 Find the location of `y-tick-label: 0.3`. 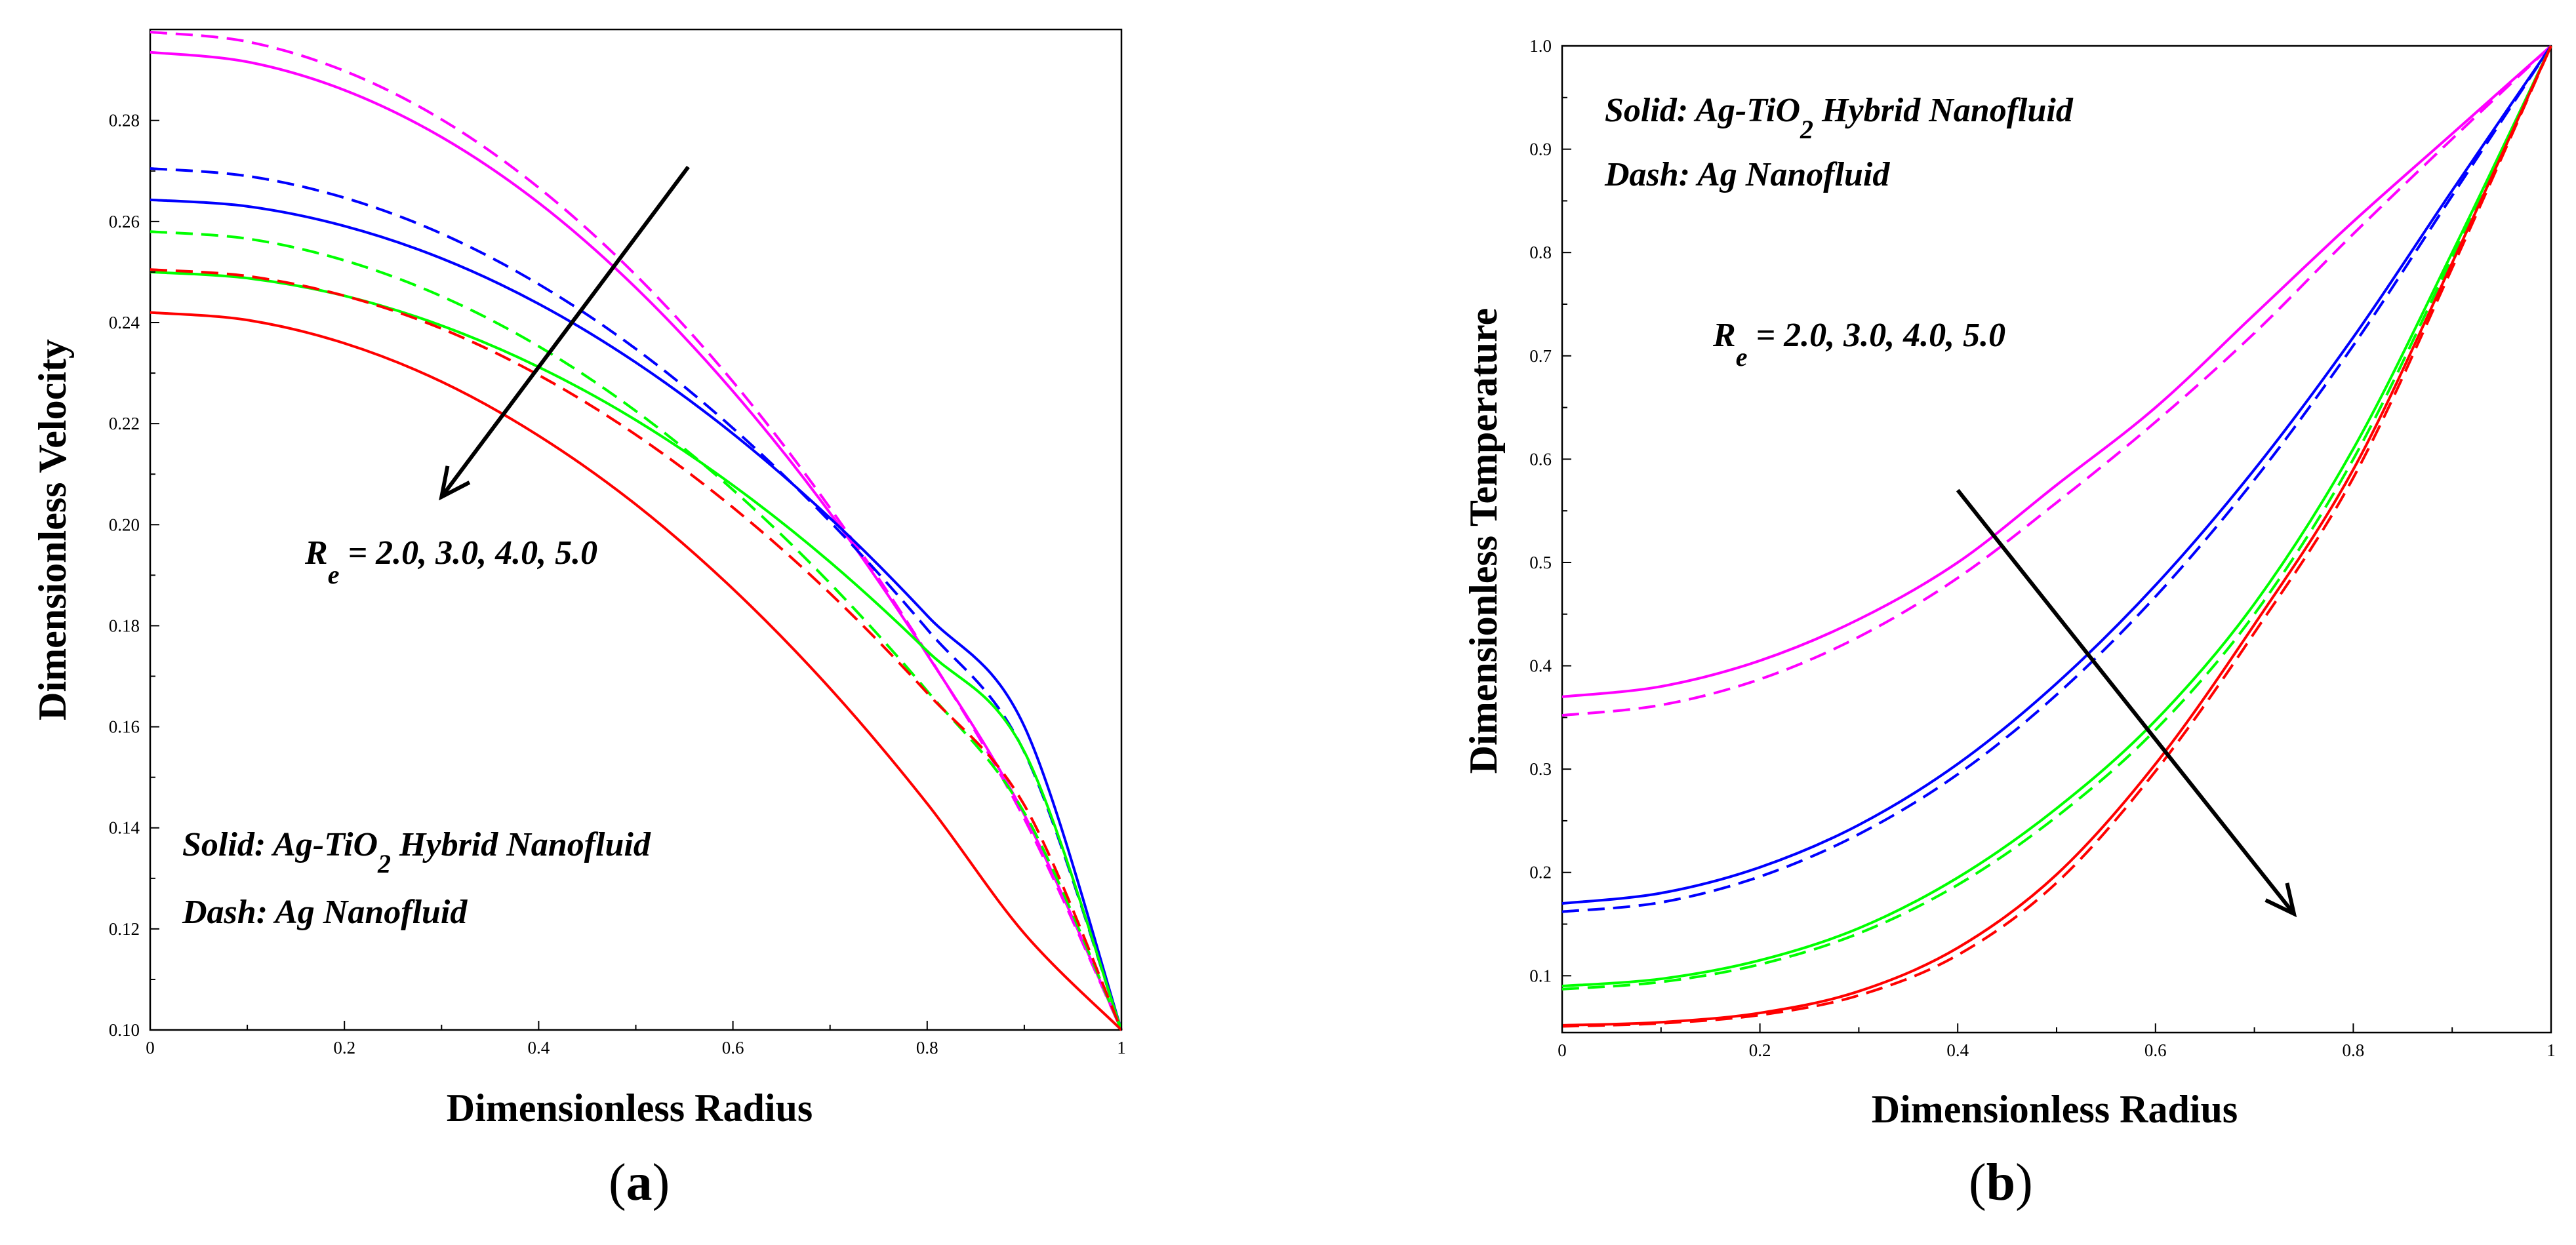

y-tick-label: 0.3 is located at coordinates (1540, 769).